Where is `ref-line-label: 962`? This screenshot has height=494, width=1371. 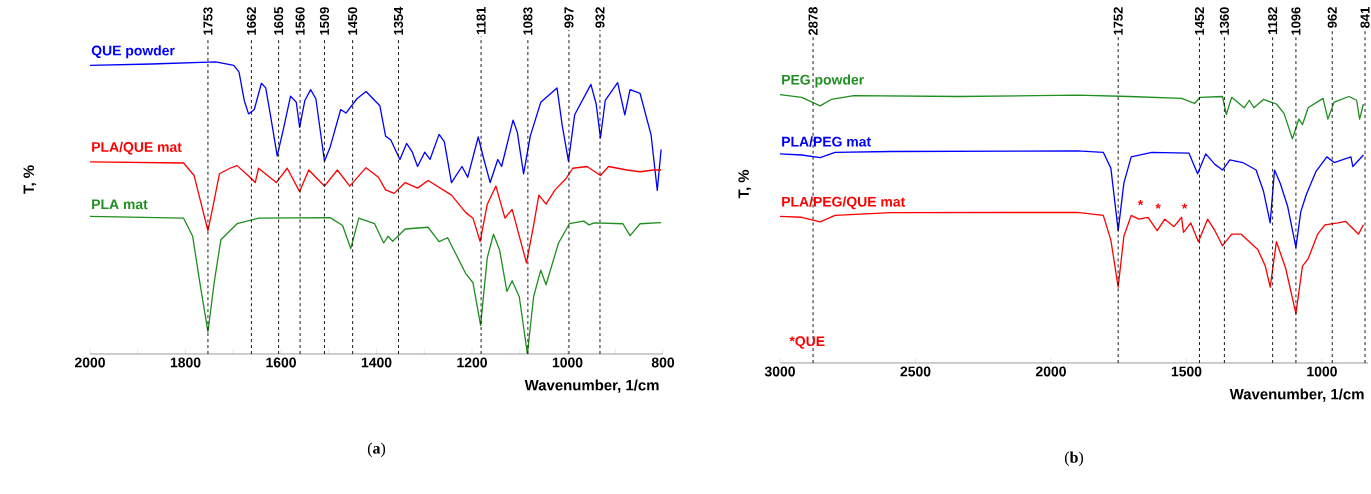
ref-line-label: 962 is located at coordinates (1332, 17).